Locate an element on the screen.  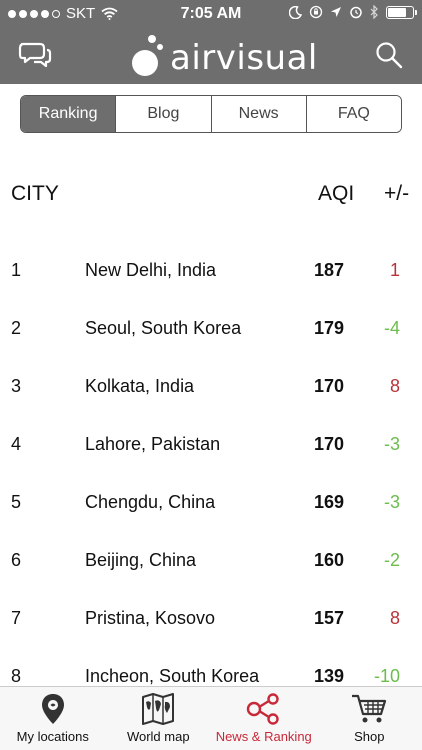
row-city: Chengdu, China is located at coordinates (150, 502).